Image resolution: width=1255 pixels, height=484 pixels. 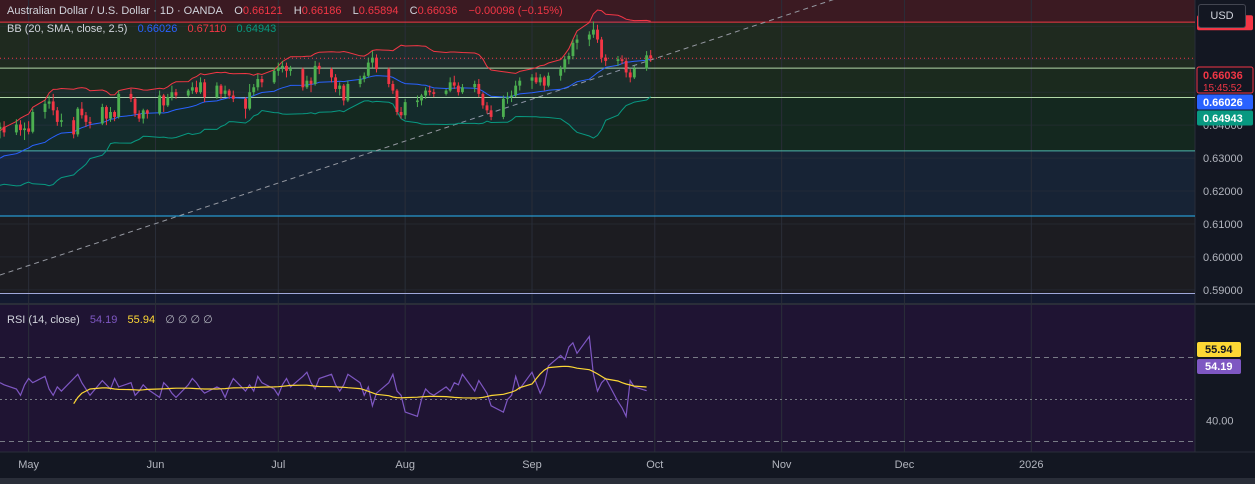 What do you see at coordinates (141, 320) in the screenshot?
I see `rsi-ma-value: 55.94` at bounding box center [141, 320].